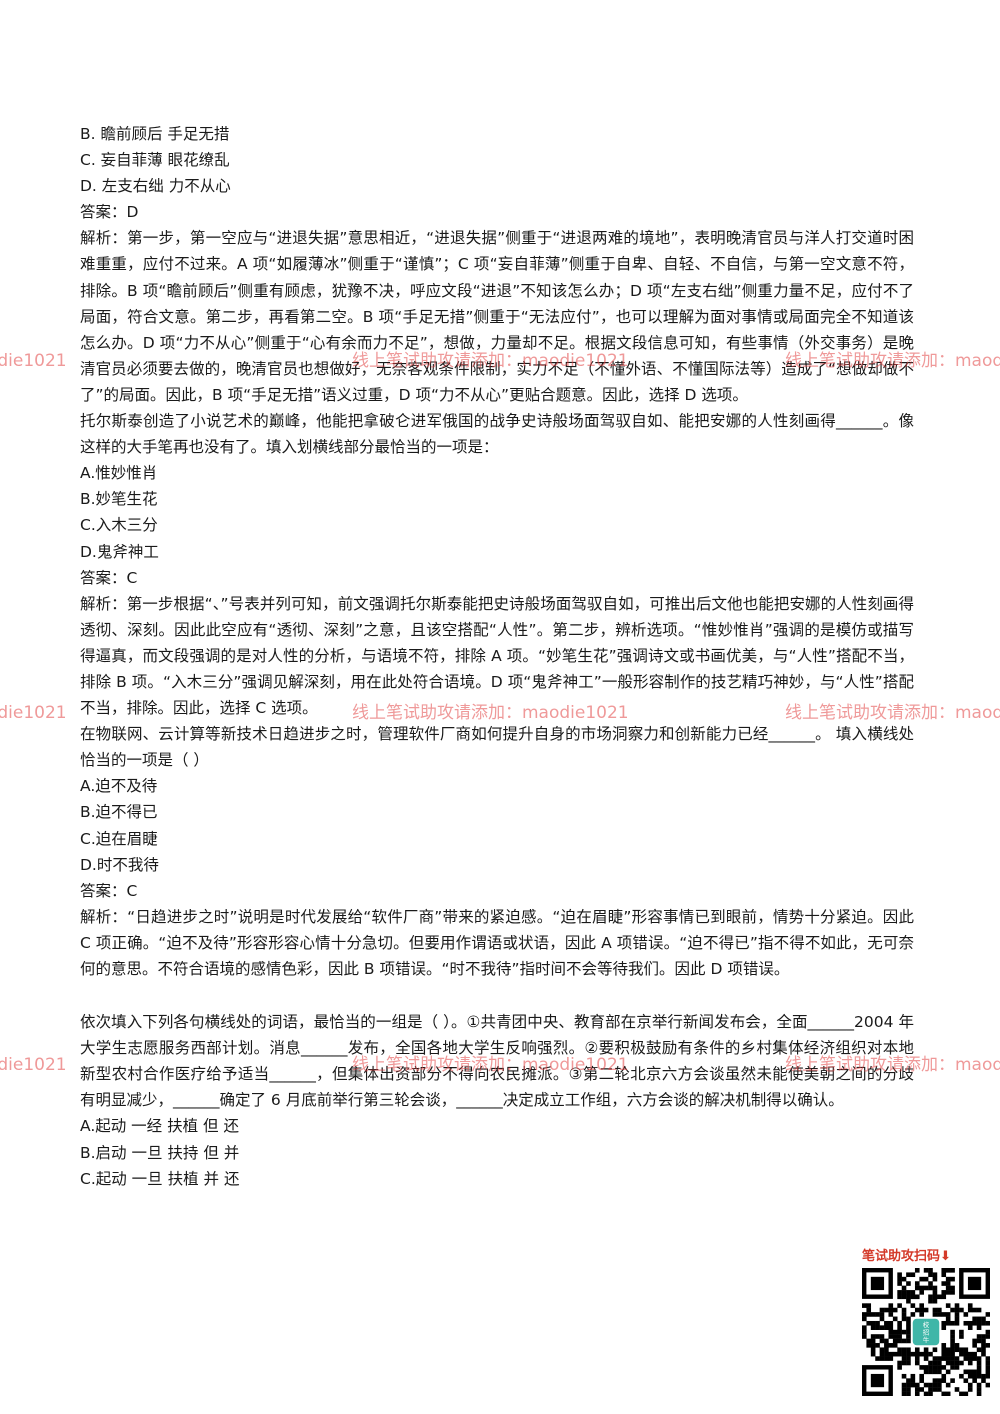 This screenshot has width=1000, height=1414. I want to click on qr-code-graphic: 校招牛, so click(926, 1332).